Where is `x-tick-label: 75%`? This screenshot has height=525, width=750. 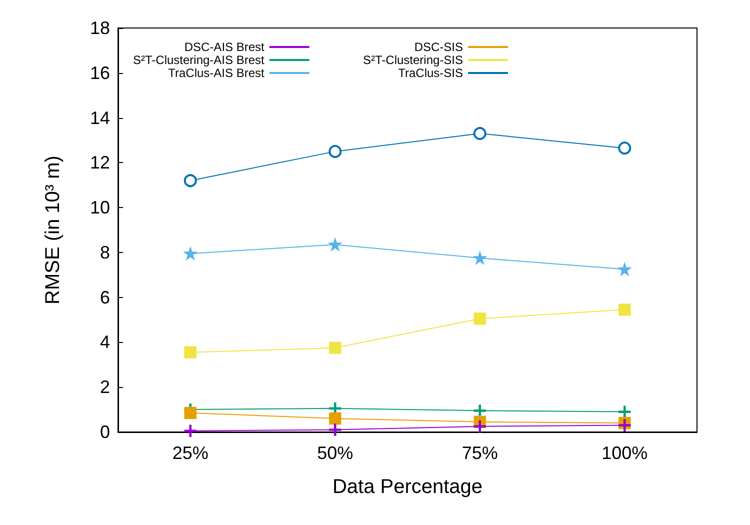 x-tick-label: 75% is located at coordinates (480, 453).